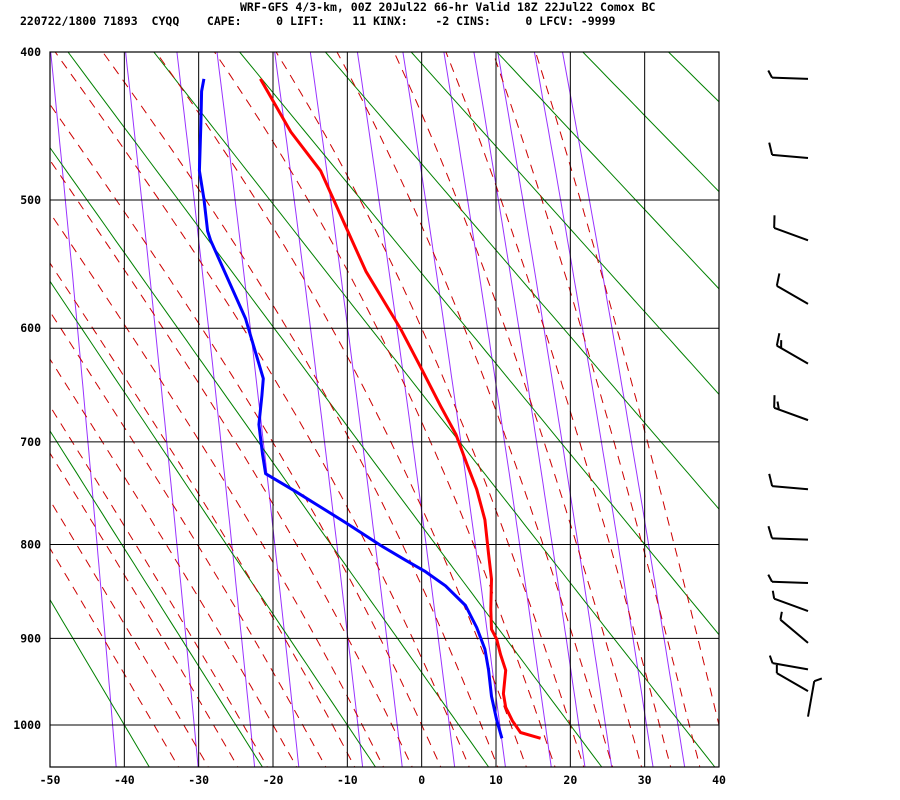 Image resolution: width=900 pixels, height=800 pixels. Describe the element at coordinates (570, 780) in the screenshot. I see `x-tick-label: 20` at that location.